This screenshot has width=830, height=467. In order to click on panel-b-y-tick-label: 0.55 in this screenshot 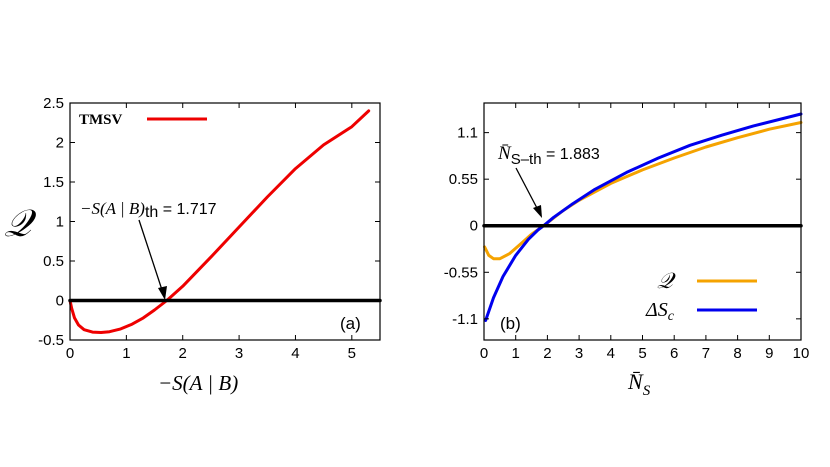, I will do `click(463, 179)`.